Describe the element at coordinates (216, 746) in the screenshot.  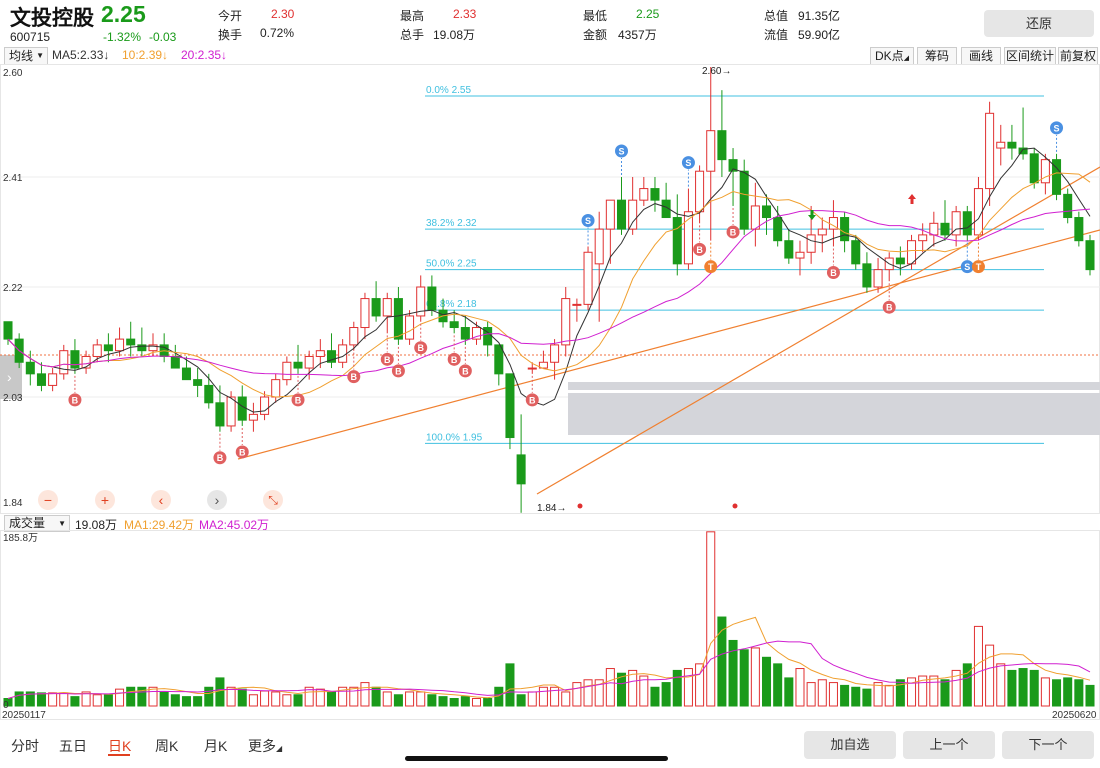
I see `tab-monthly-k: 月K` at that location.